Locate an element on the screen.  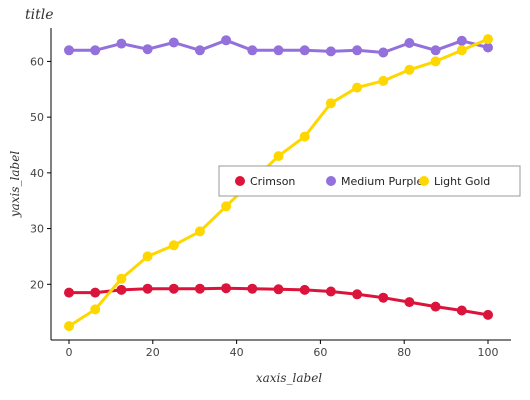
x-axis-ticks: 0 20 40 60 80 100 is located at coordinates (282, 349).